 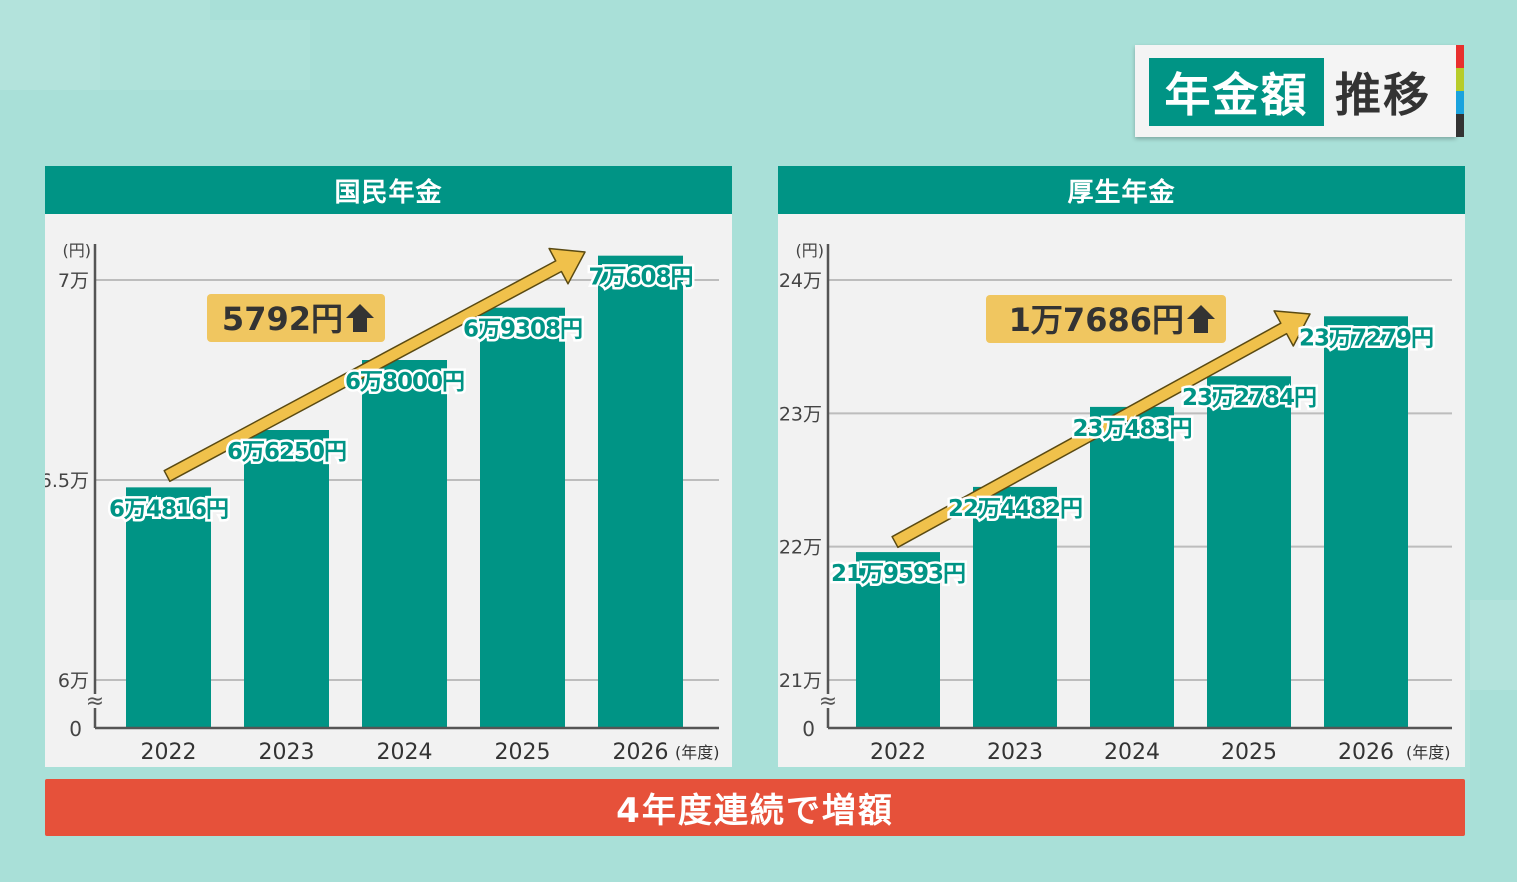 I want to click on increase-label: 5792円, so click(x=282, y=319).